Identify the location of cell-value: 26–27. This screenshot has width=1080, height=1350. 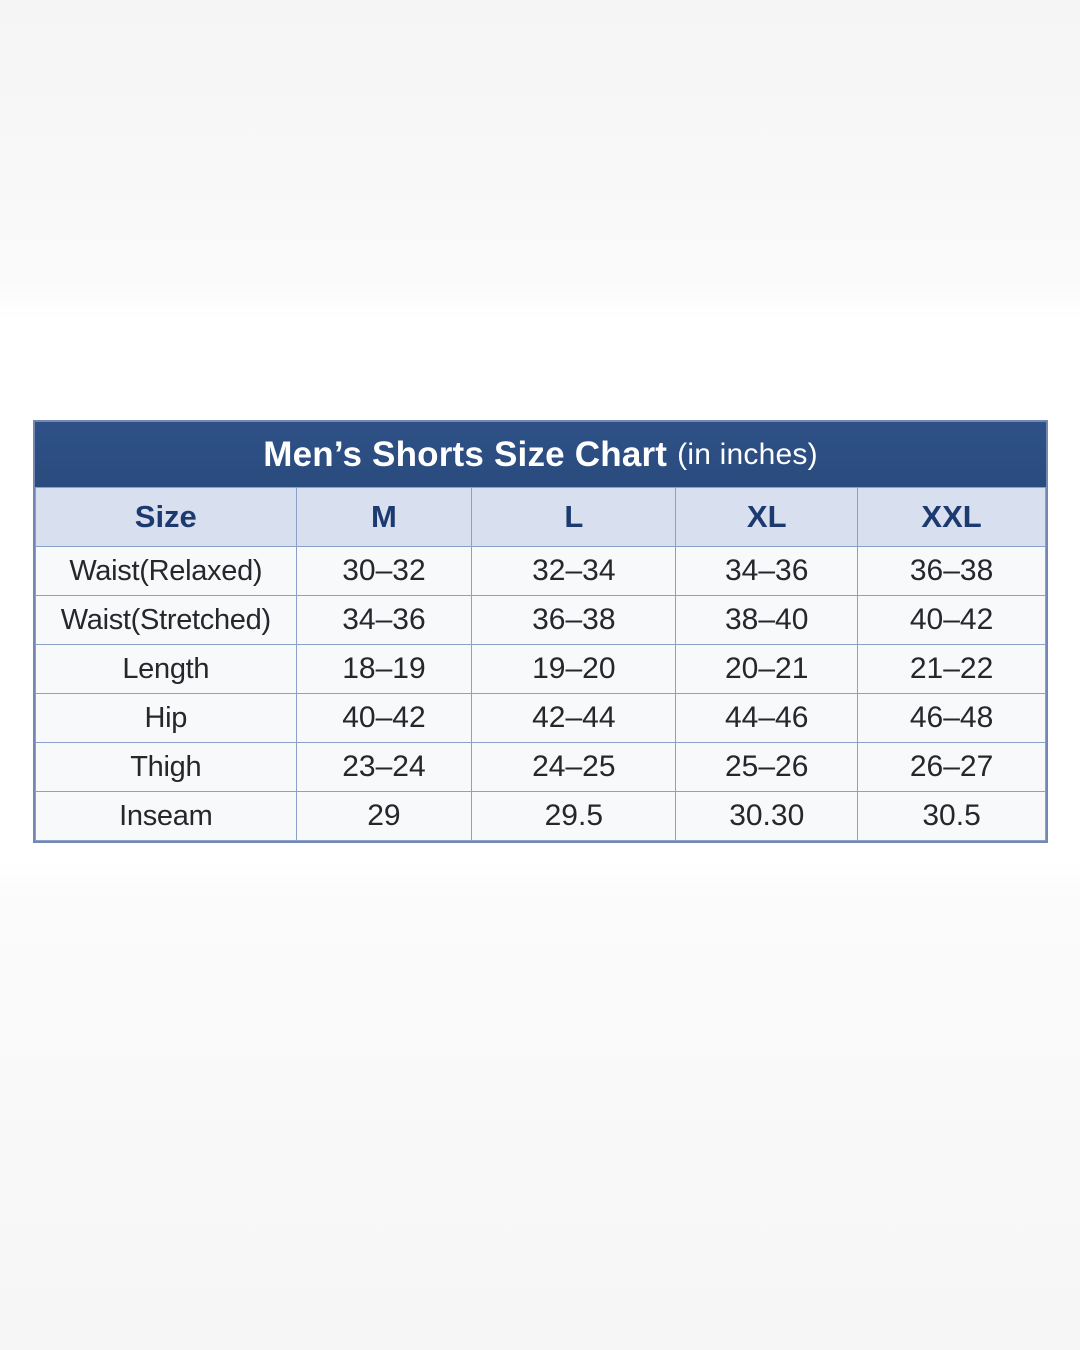
(951, 767).